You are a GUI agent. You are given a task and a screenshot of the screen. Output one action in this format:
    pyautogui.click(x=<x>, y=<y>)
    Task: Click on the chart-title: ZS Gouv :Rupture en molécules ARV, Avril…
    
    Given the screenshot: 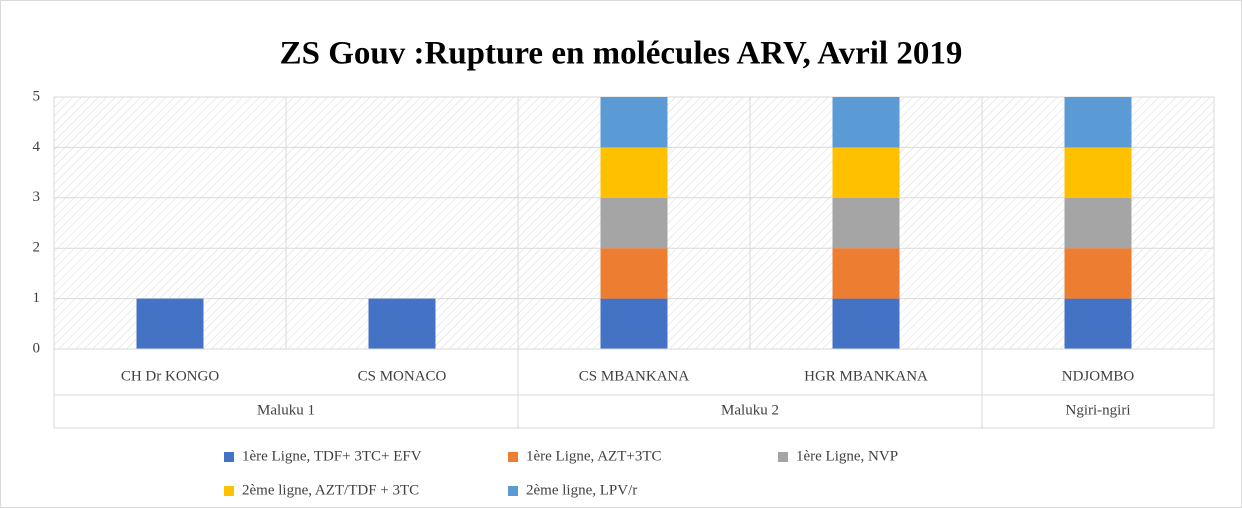 What is the action you would take?
    pyautogui.click(x=621, y=54)
    